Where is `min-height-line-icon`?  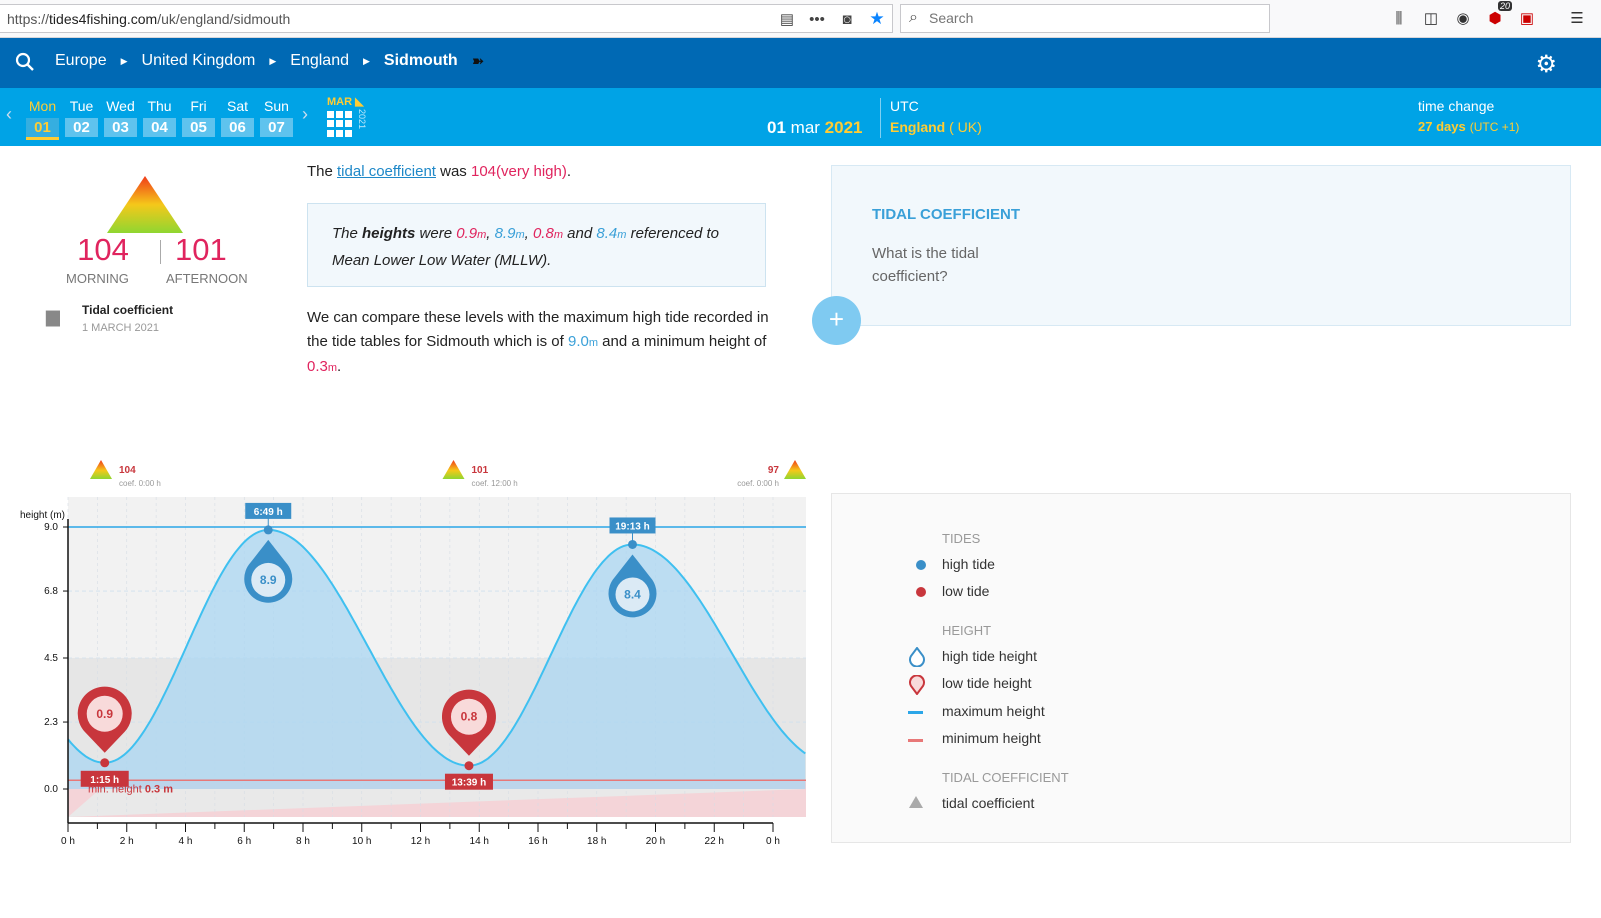 min-height-line-icon is located at coordinates (915, 740).